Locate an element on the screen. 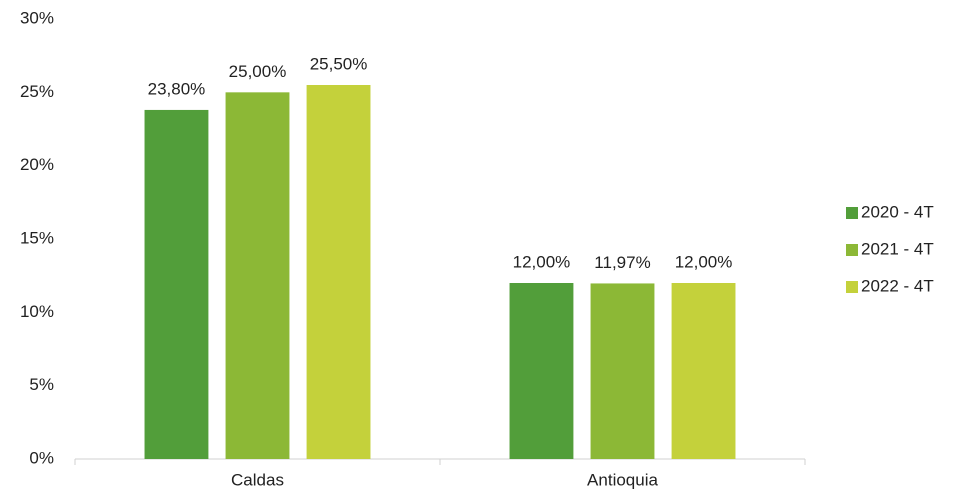  x-tick-label: Antioquia is located at coordinates (622, 479).